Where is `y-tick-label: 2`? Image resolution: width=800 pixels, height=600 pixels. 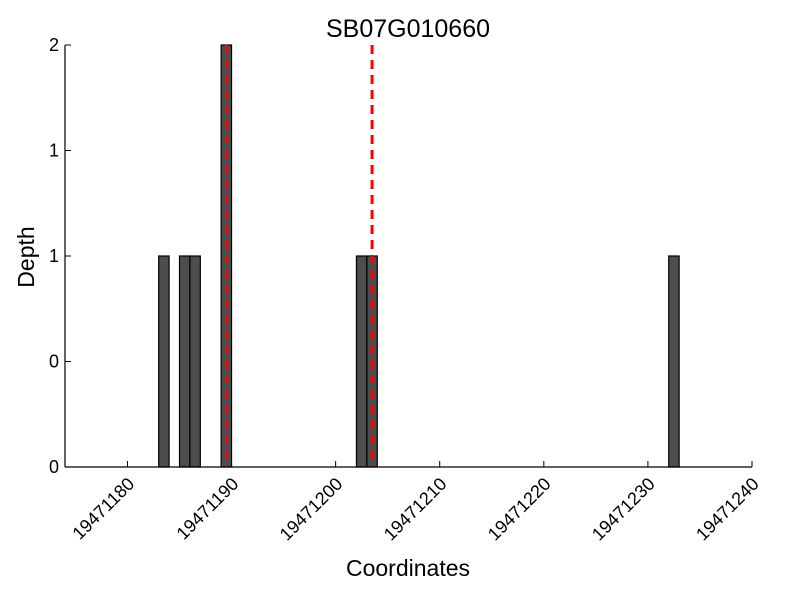
y-tick-label: 2 is located at coordinates (54, 45).